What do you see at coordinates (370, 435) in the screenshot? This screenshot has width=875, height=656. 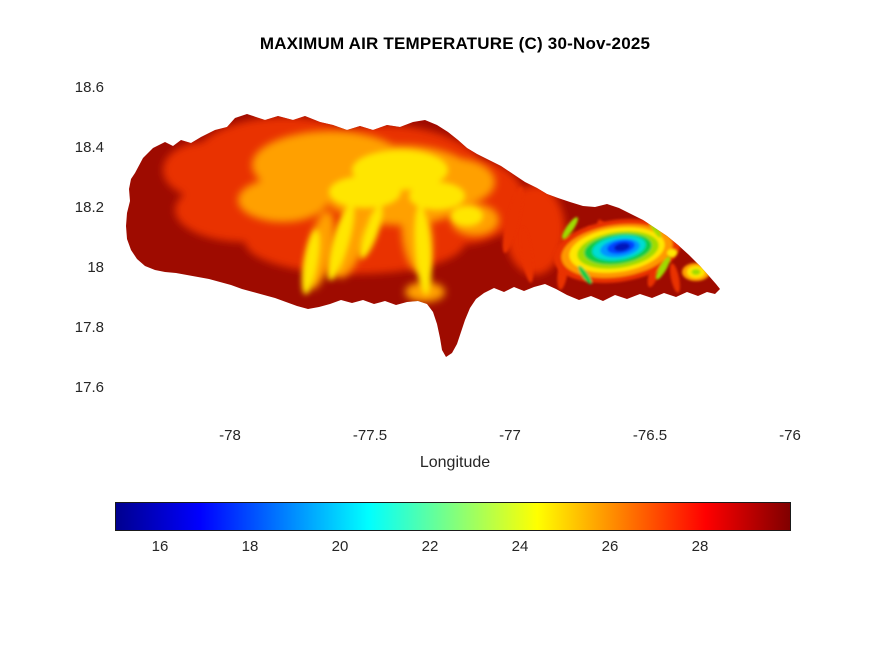 I see `x-tick-label: -77.5` at bounding box center [370, 435].